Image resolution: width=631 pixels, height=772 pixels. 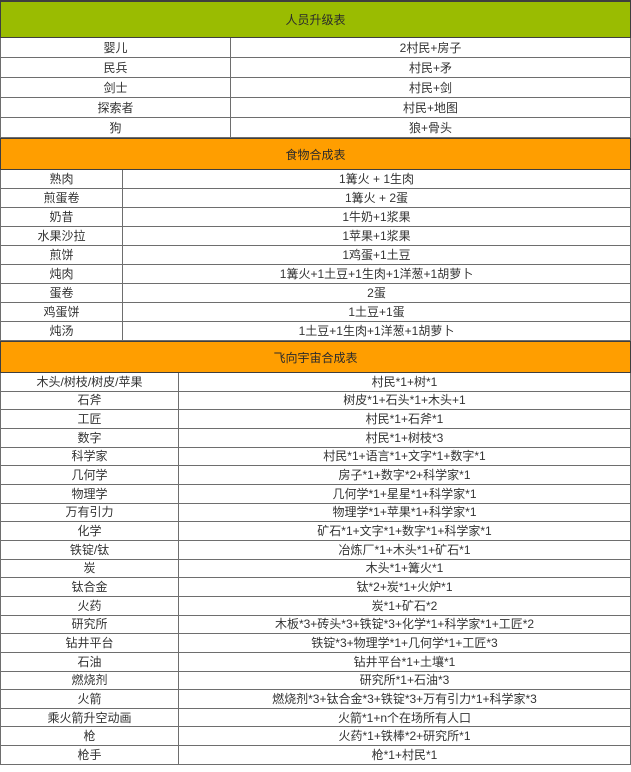 I want to click on table-row: 煎蛋卷 1篝火 + 2蛋, so click(x=315, y=198).